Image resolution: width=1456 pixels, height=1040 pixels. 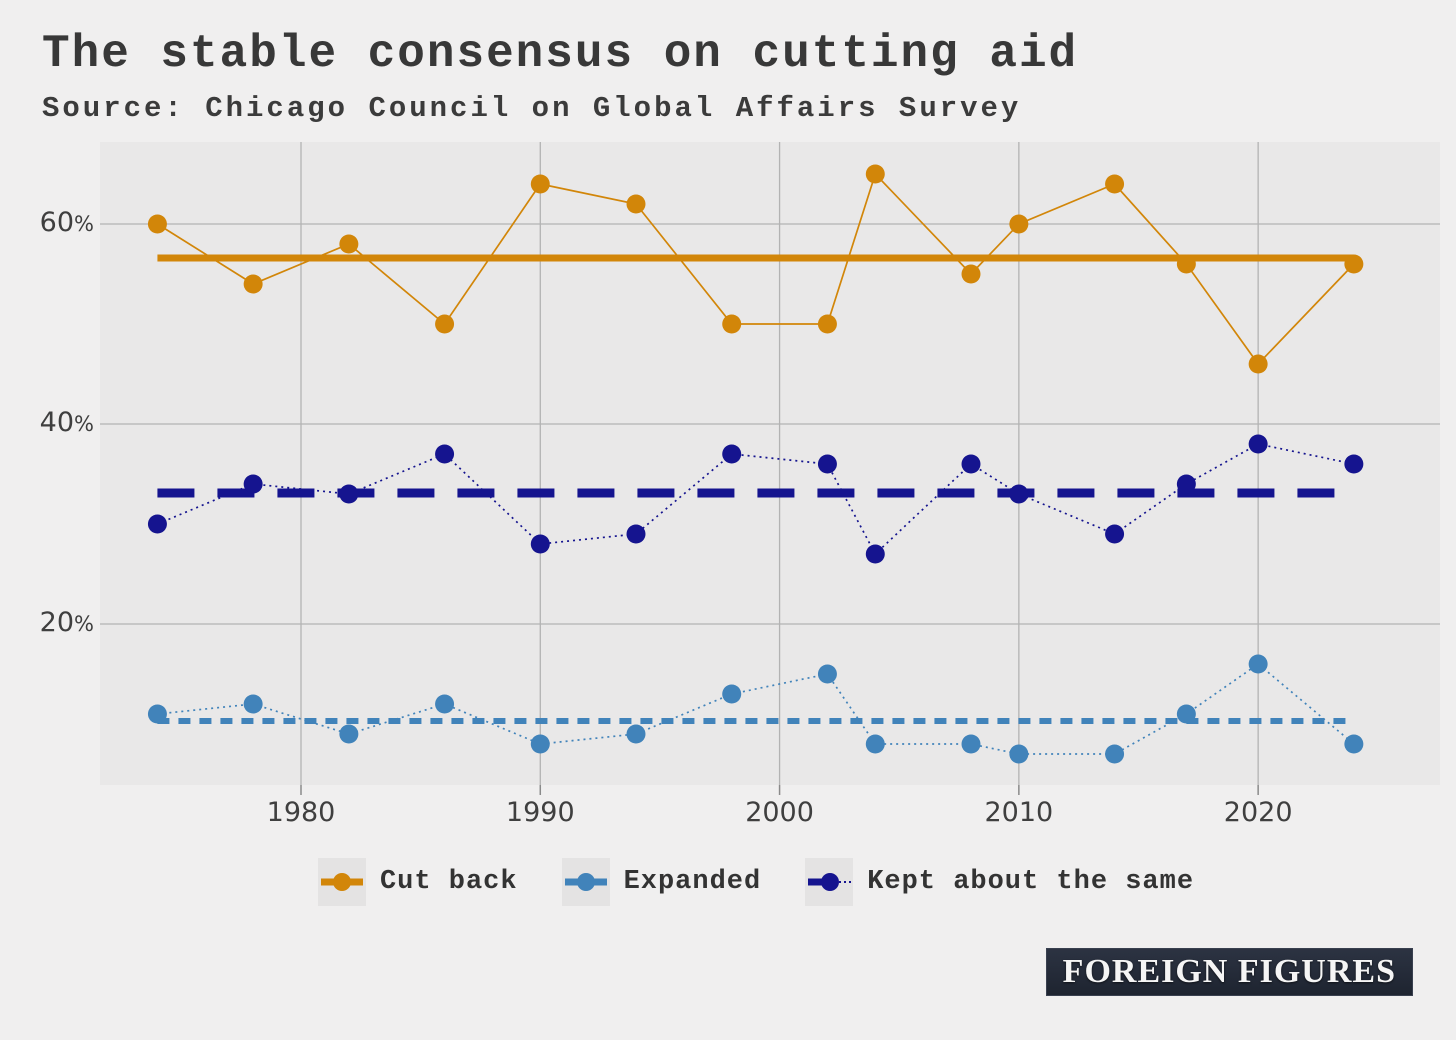 What do you see at coordinates (1031, 882) in the screenshot?
I see `legend-label-kept-same: Kept about the same` at bounding box center [1031, 882].